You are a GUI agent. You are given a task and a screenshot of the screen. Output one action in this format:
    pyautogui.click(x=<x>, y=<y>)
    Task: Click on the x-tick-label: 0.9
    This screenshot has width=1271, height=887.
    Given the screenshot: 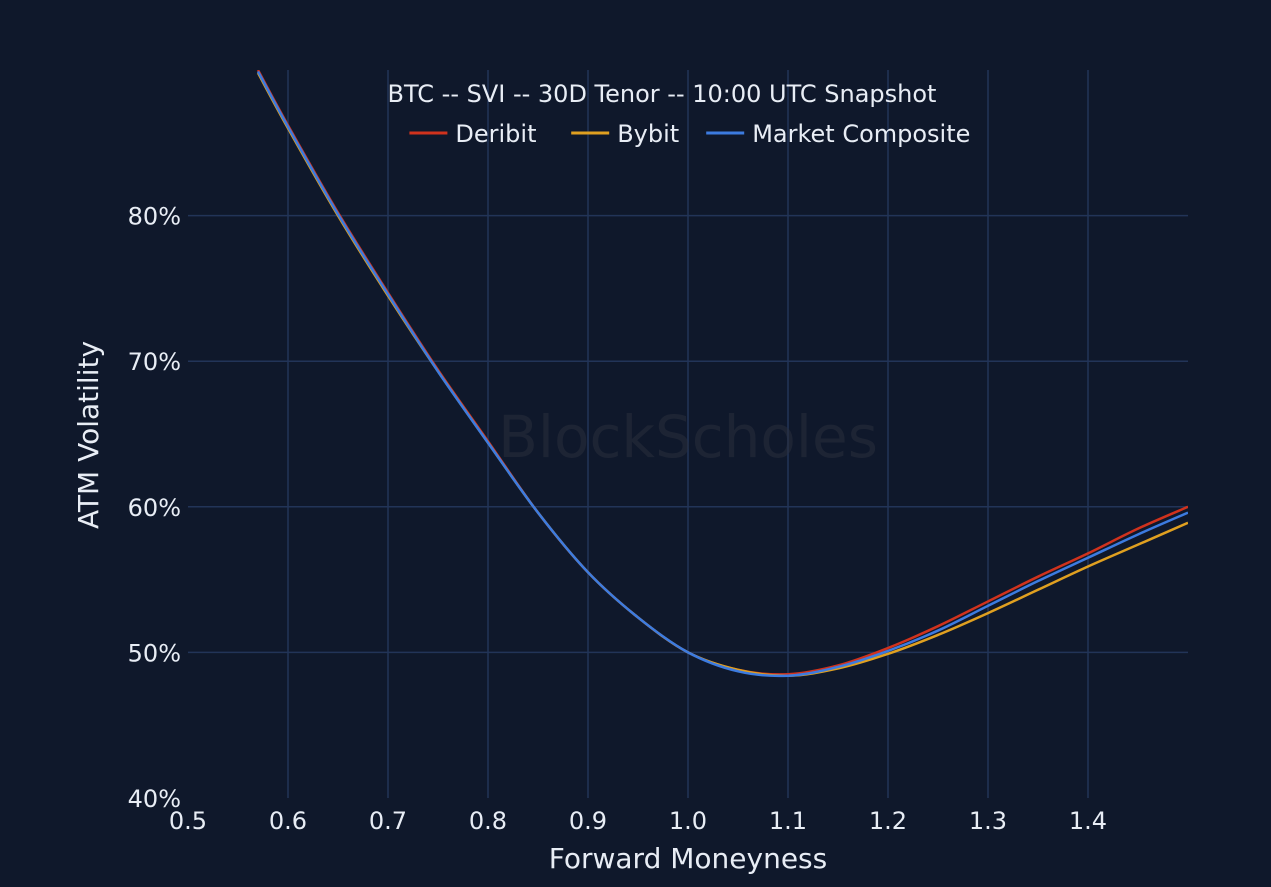 What is the action you would take?
    pyautogui.click(x=588, y=821)
    